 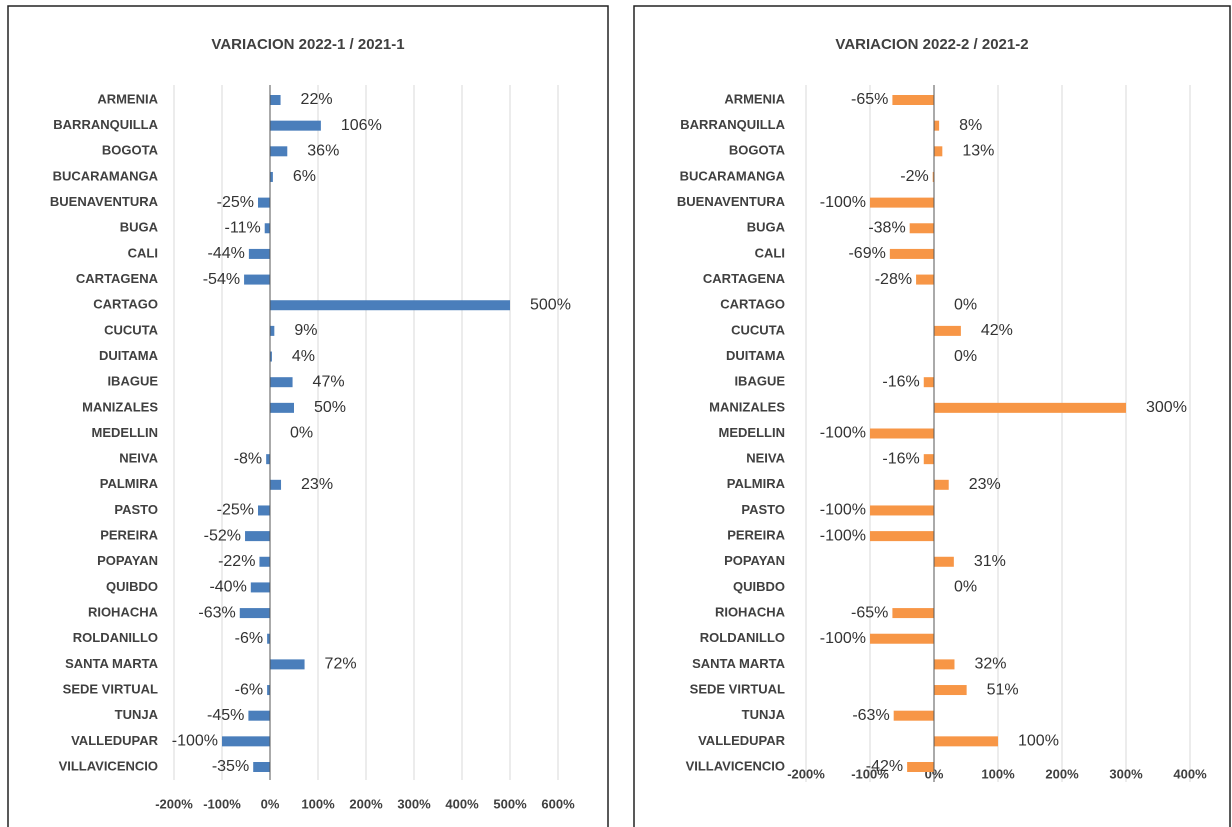 I want to click on value-label: 300%, so click(x=1166, y=407).